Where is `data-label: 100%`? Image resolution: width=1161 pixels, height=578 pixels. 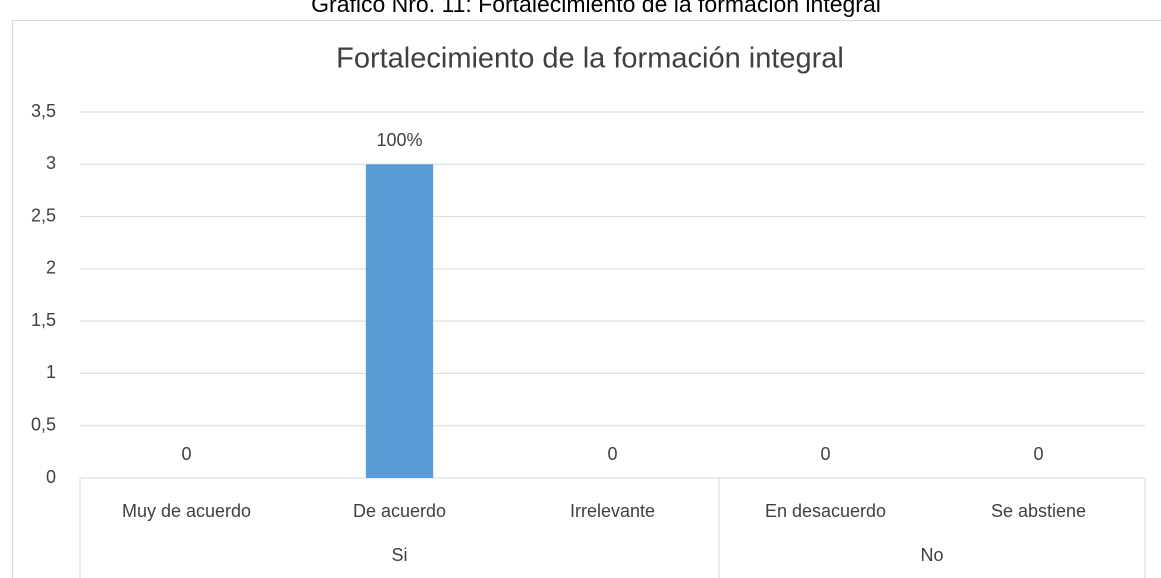
data-label: 100% is located at coordinates (399, 140).